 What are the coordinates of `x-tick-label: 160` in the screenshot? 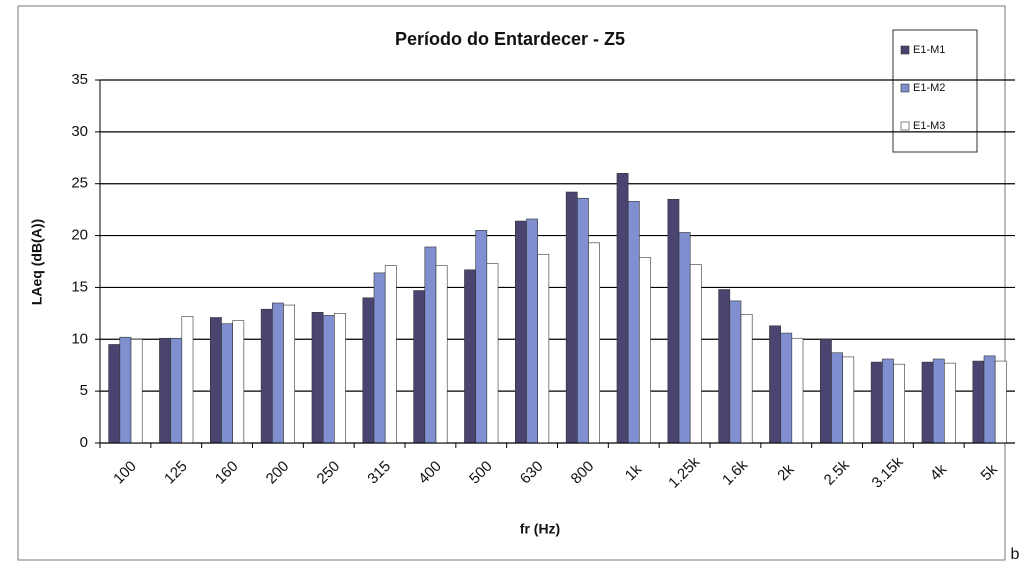 It's located at (227, 473).